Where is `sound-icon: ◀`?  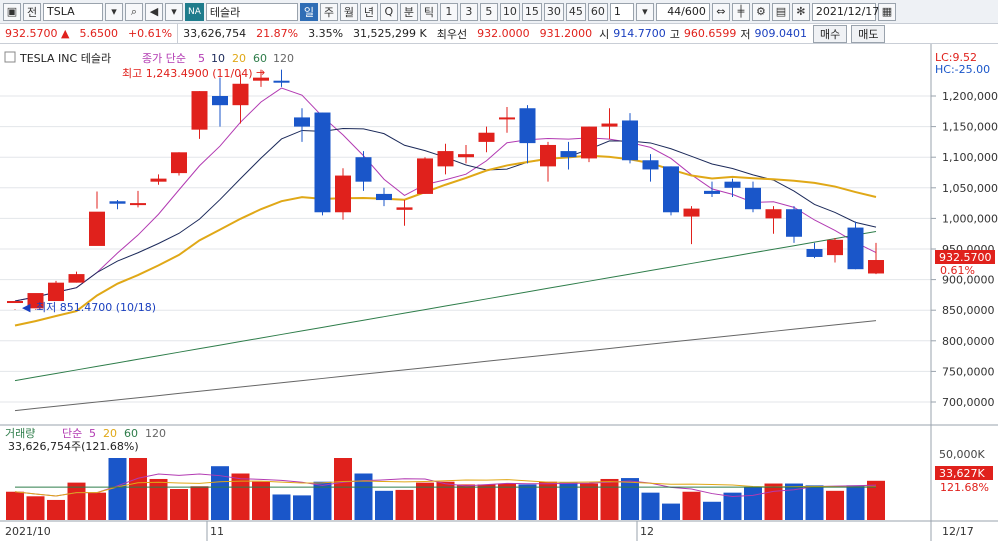 sound-icon: ◀ is located at coordinates (154, 11).